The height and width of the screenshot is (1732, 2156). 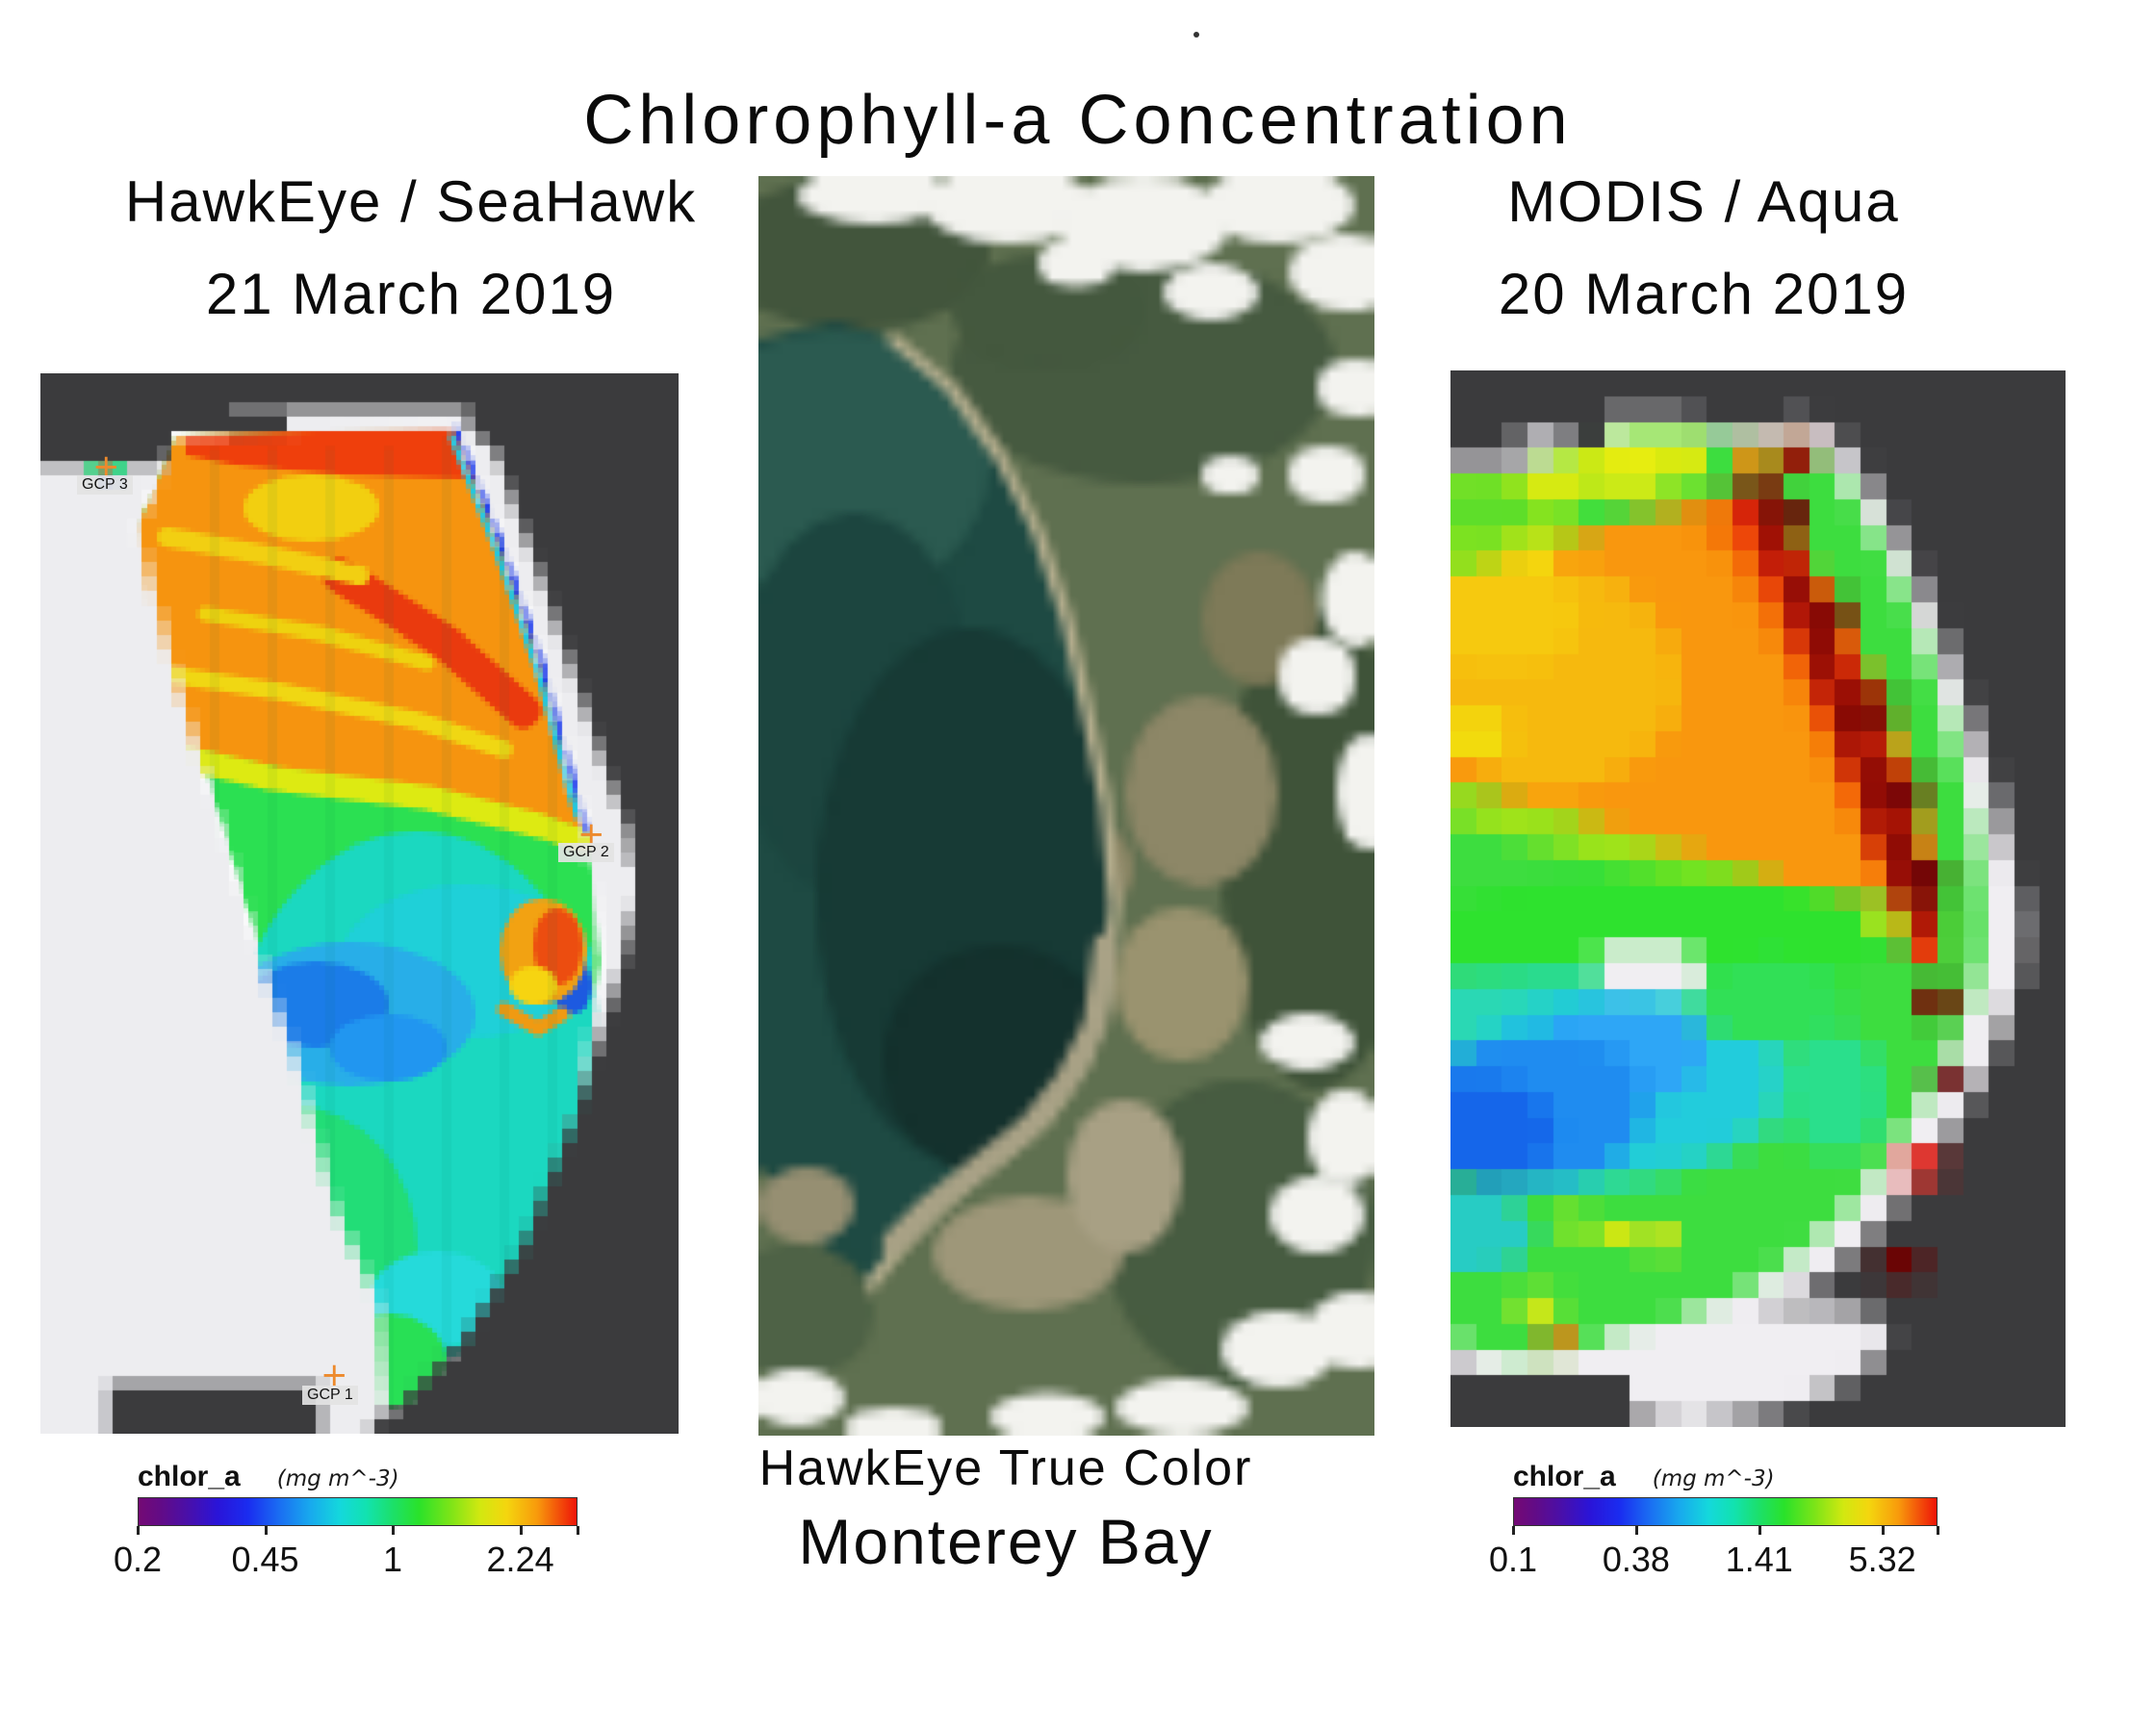 I want to click on seahawk-sensor-title: HawkEye / SeaHawk, so click(x=411, y=201).